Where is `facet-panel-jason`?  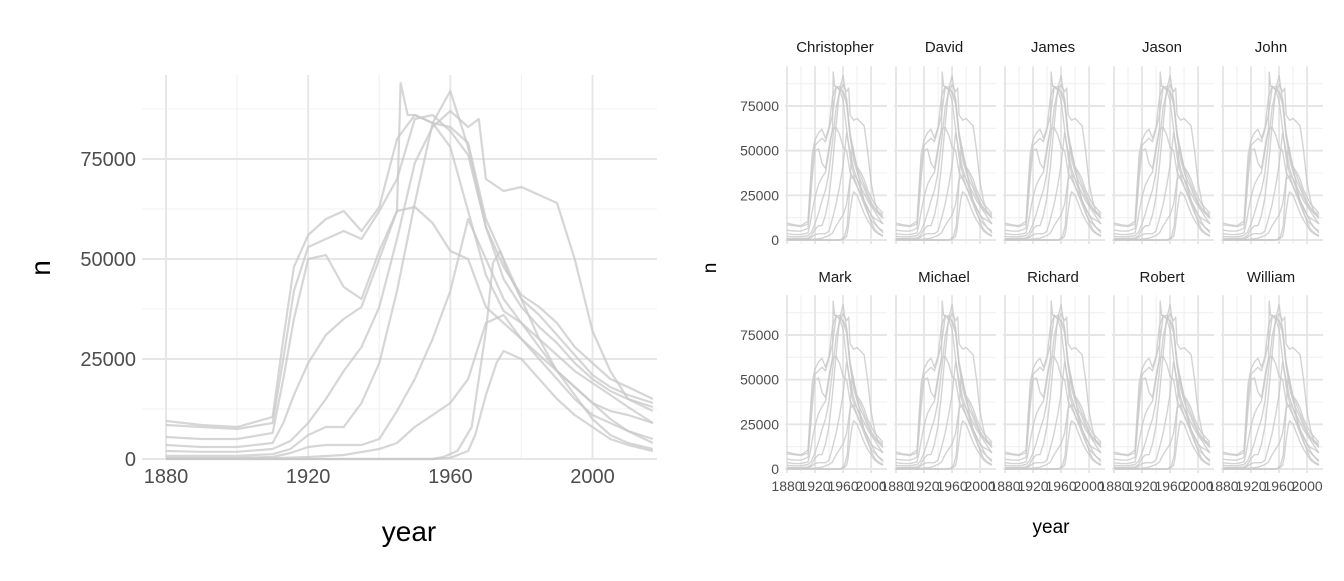
facet-panel-jason is located at coordinates (1163, 155).